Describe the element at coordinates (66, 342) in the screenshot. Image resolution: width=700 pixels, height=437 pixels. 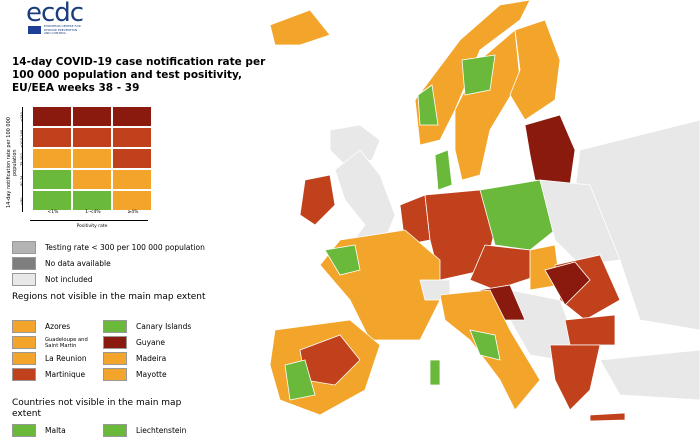
I see `legend-label: Guadeloupe and Saint Martin` at that location.